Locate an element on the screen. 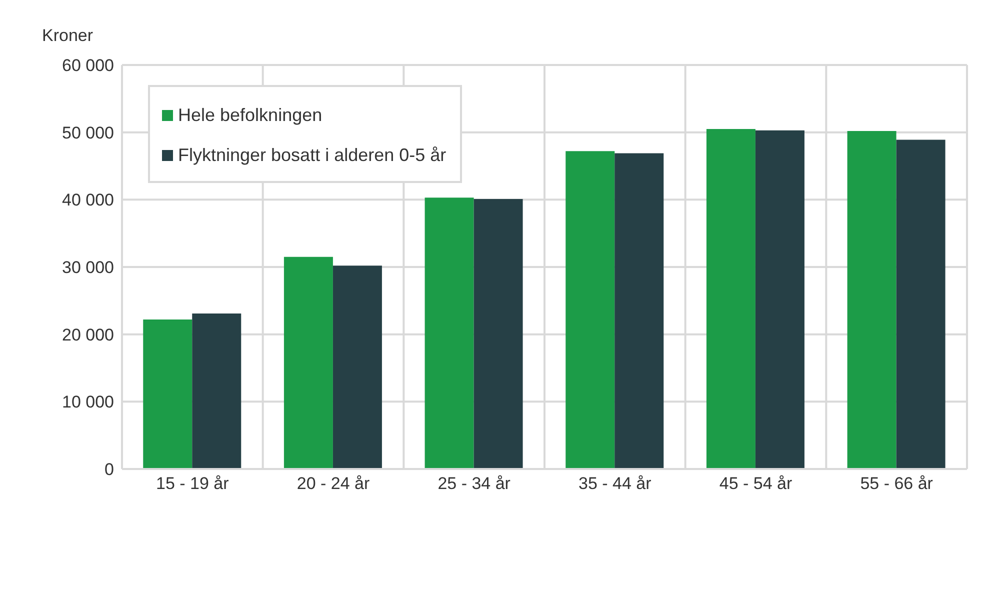 The width and height of the screenshot is (987, 598). x-tick-label: 25 - 34 år is located at coordinates (474, 484).